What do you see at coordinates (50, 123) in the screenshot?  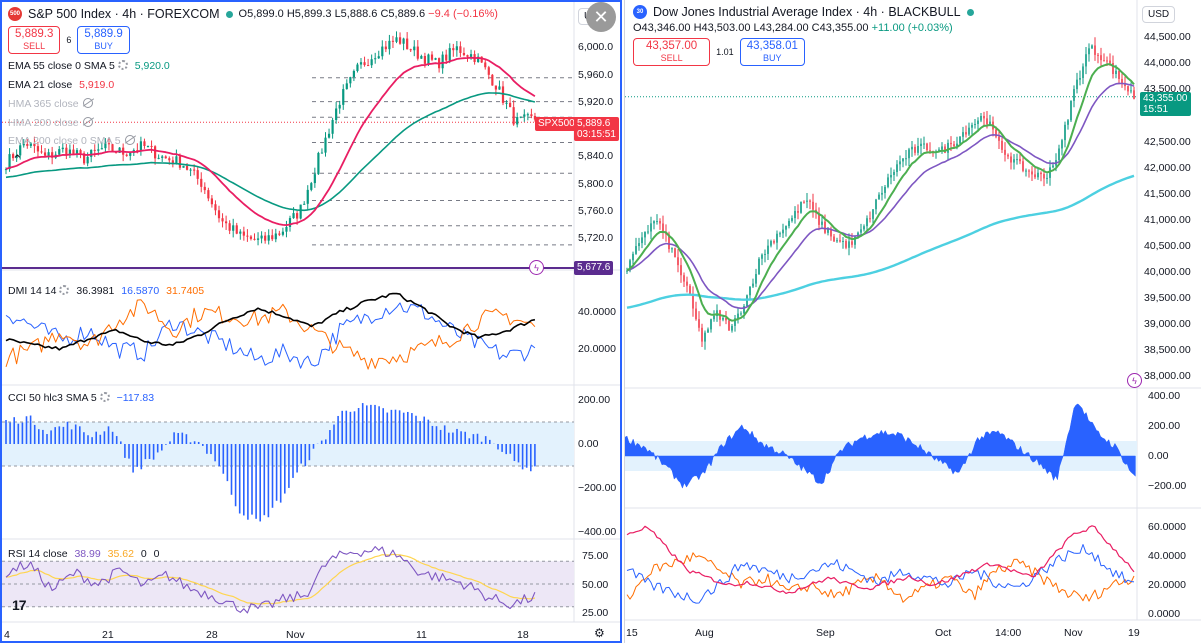 I see `legend-hma200: HMA 200 close` at bounding box center [50, 123].